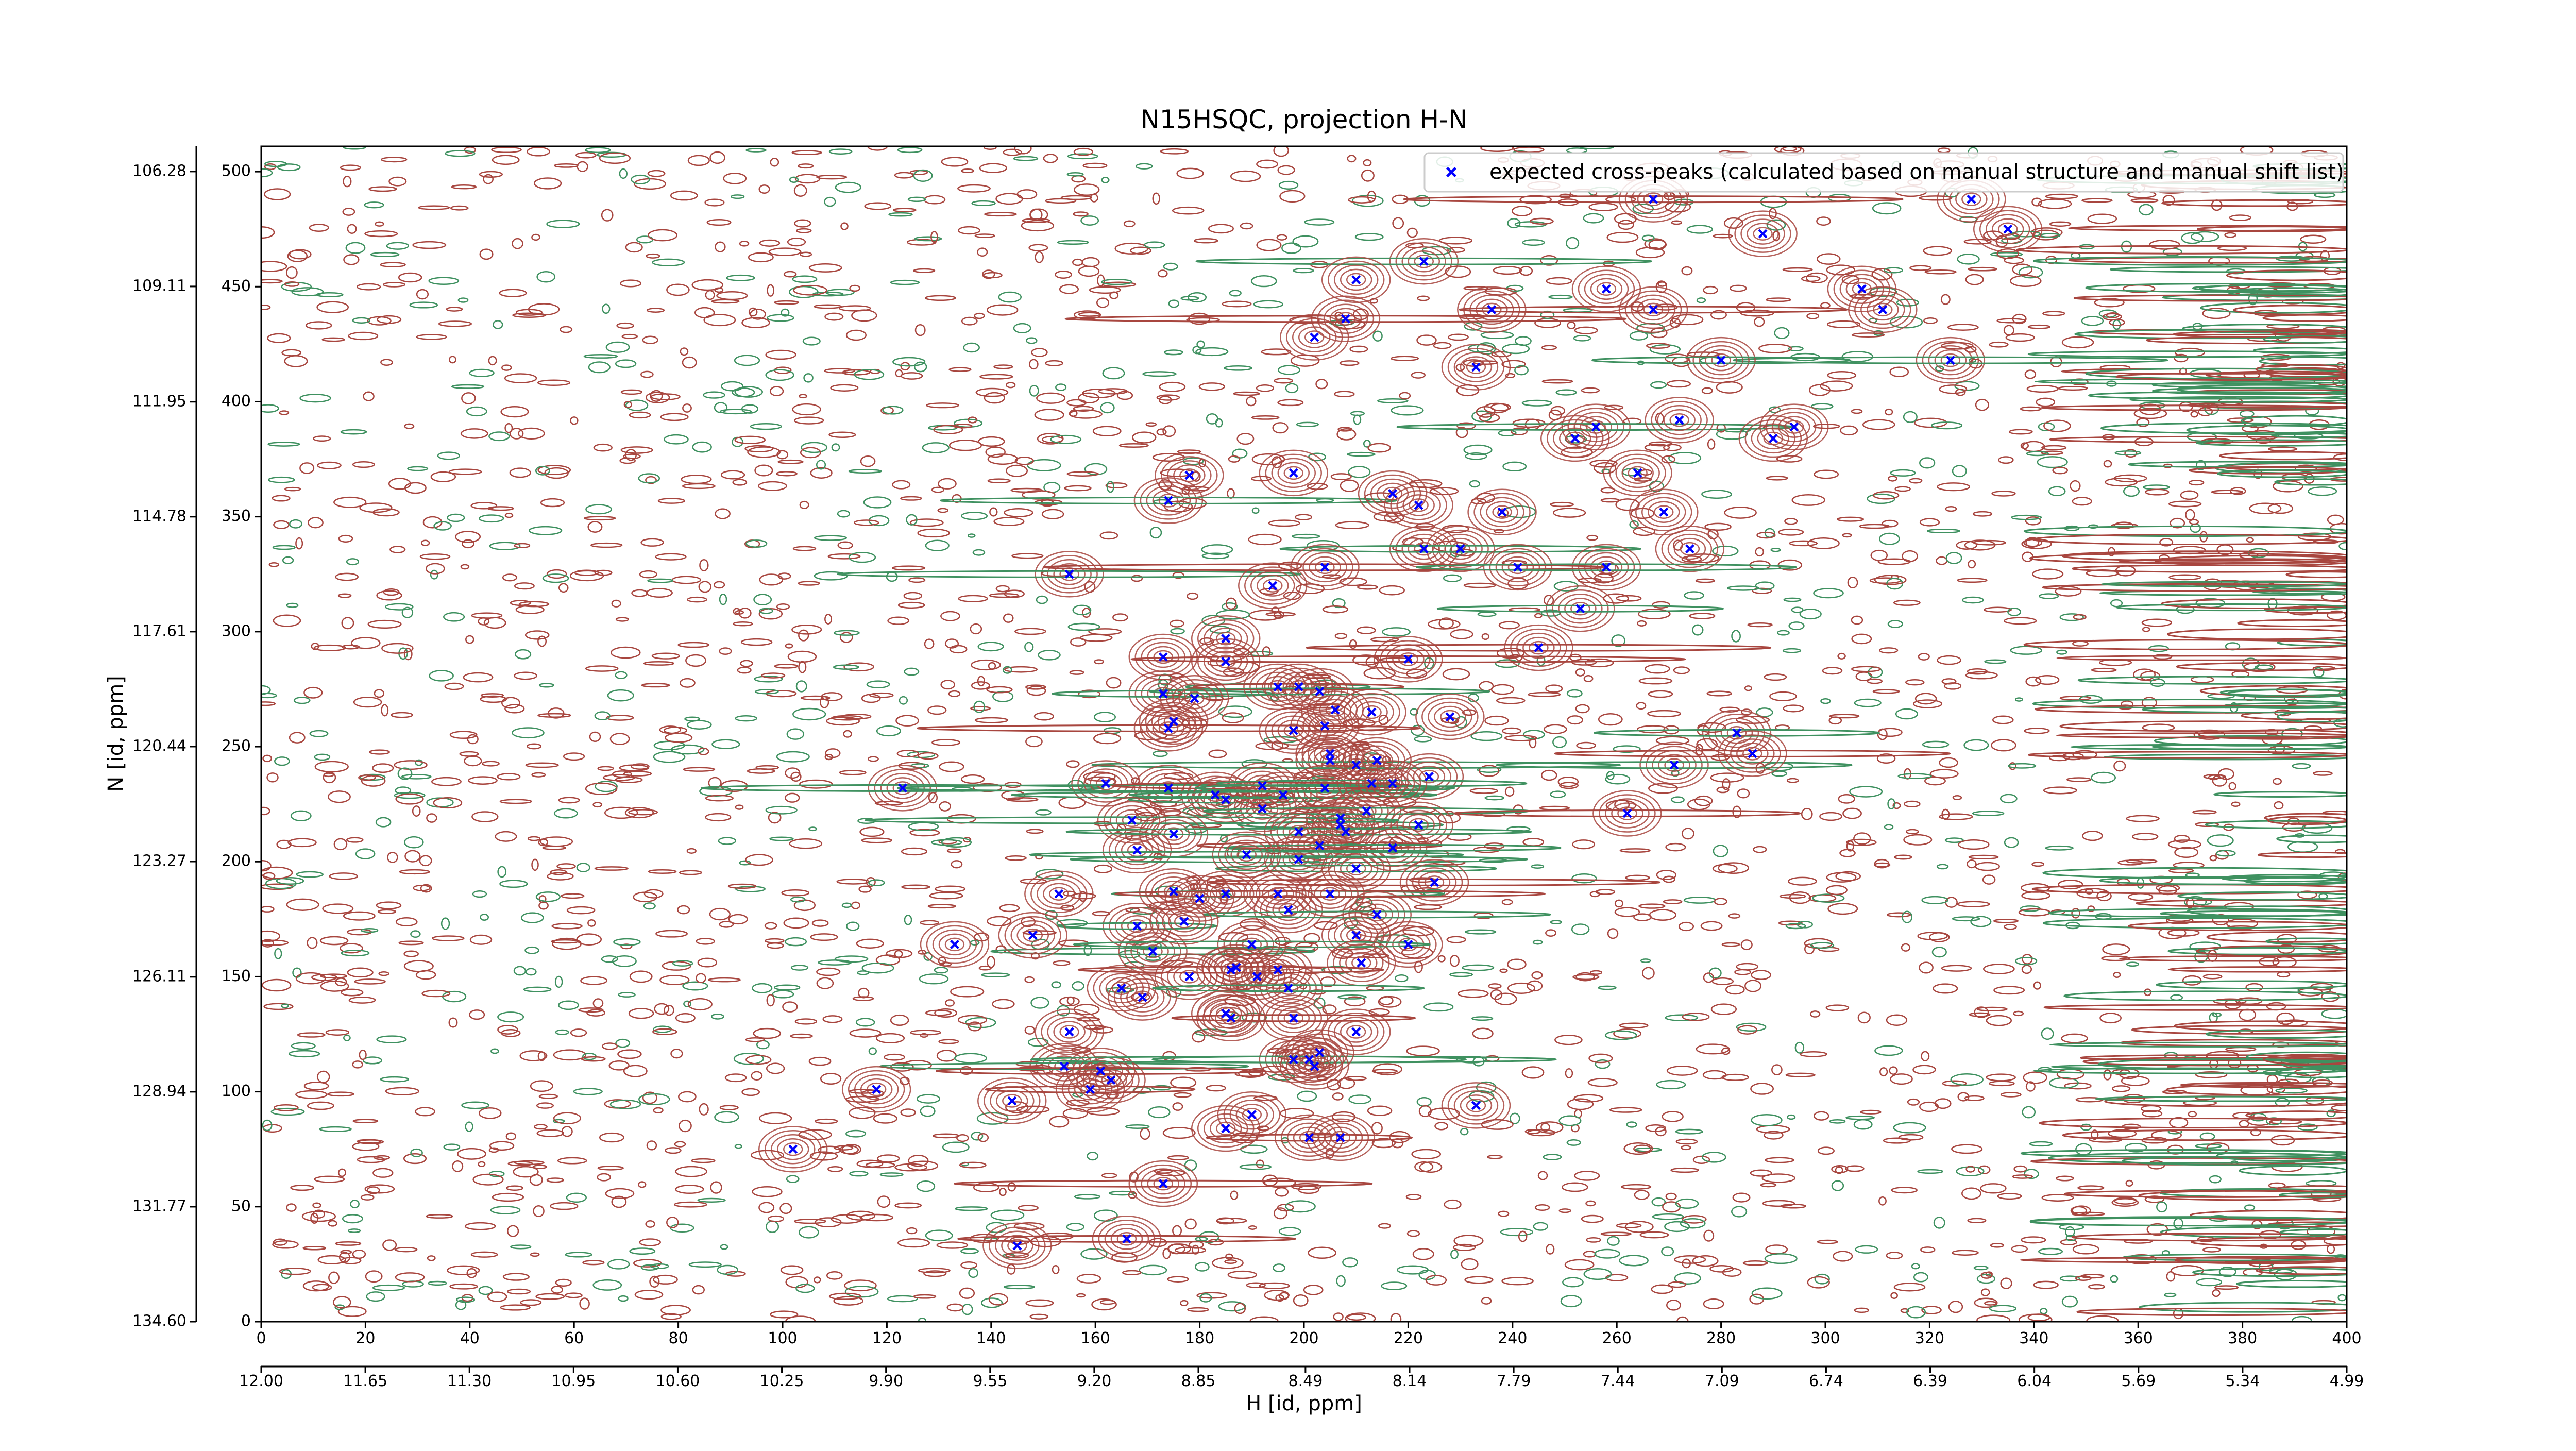 The height and width of the screenshot is (1451, 2576). What do you see at coordinates (2195, 873) in the screenshot?
I see `streak-contour` at bounding box center [2195, 873].